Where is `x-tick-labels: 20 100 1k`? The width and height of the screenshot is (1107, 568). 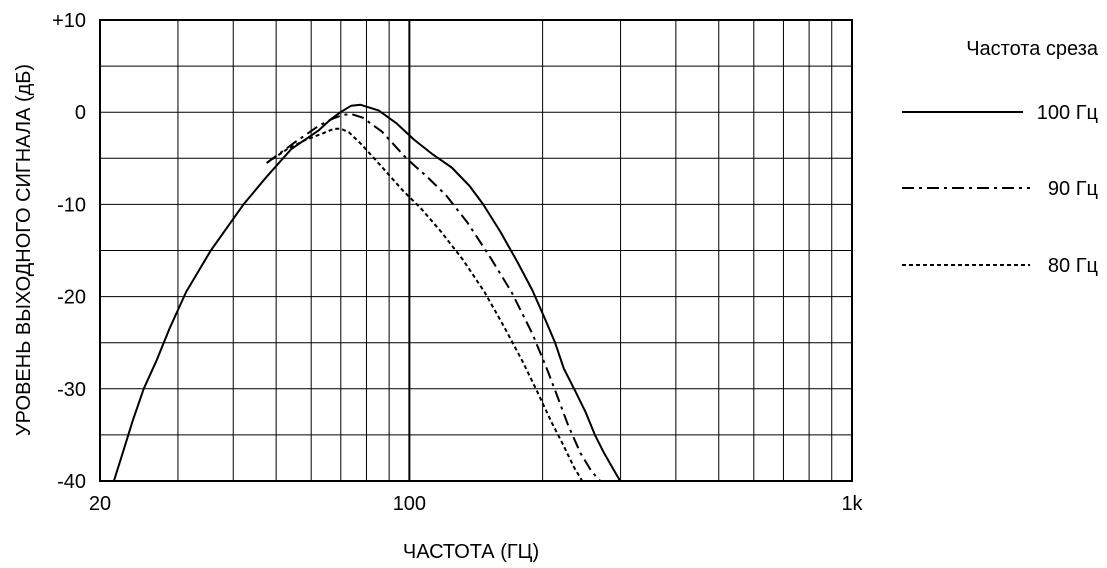 x-tick-labels: 20 100 1k is located at coordinates (476, 504).